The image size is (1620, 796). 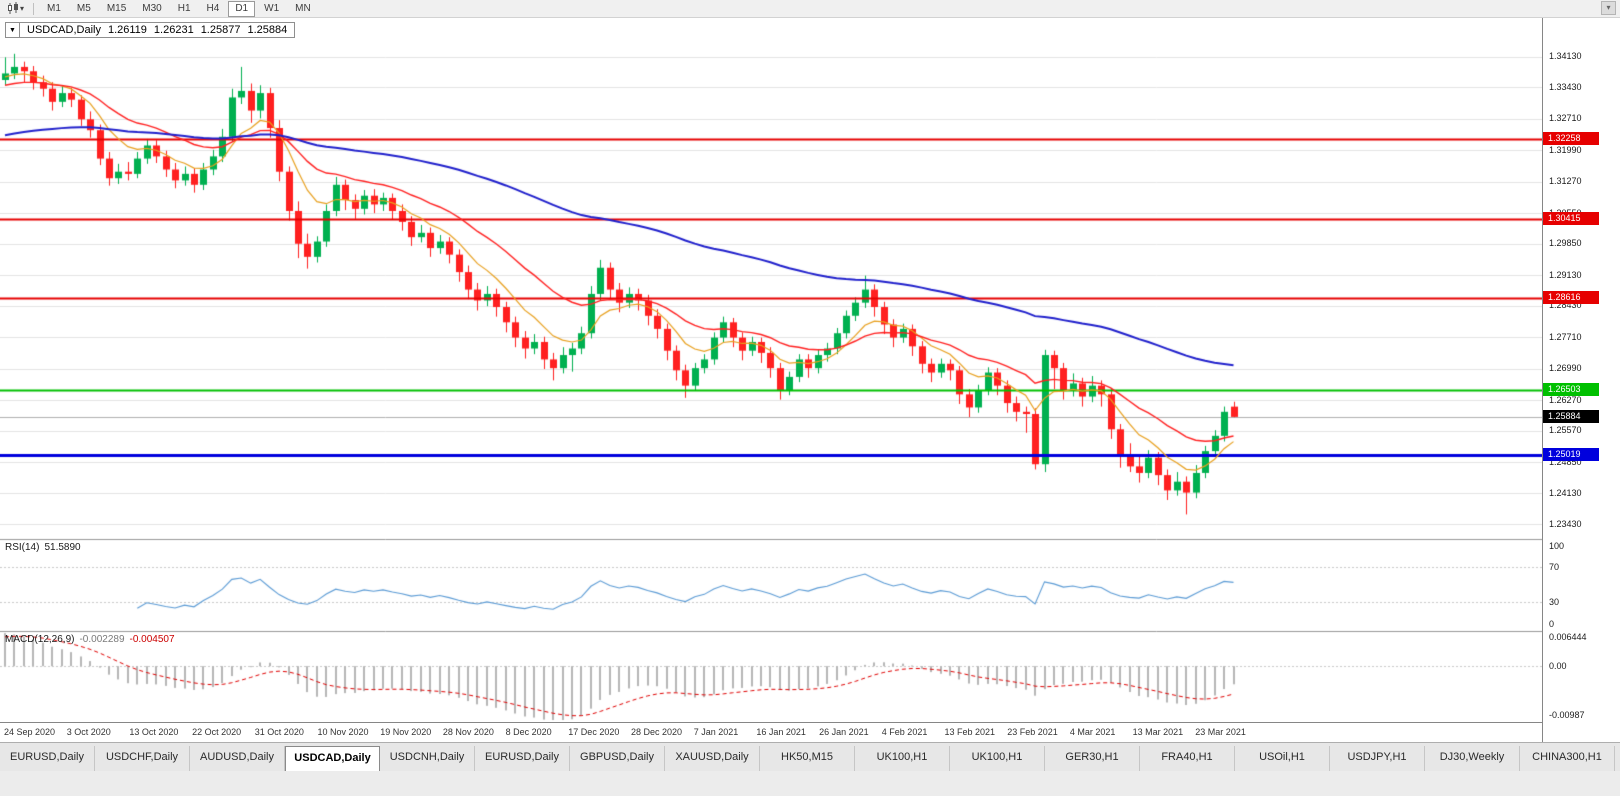 What do you see at coordinates (970, 732) in the screenshot?
I see `date-axis-label: 13 Feb 2021` at bounding box center [970, 732].